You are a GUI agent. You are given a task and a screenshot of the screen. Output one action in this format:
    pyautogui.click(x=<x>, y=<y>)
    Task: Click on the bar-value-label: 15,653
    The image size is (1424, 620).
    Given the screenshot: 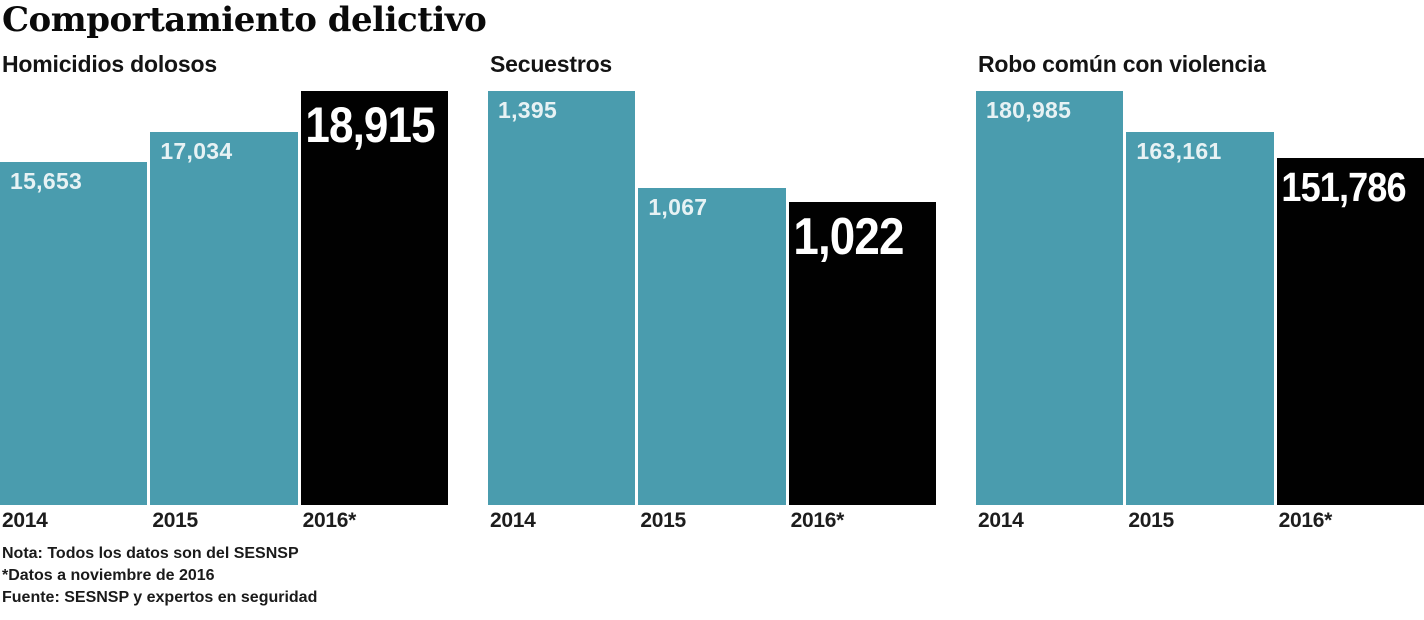 What is the action you would take?
    pyautogui.click(x=46, y=181)
    